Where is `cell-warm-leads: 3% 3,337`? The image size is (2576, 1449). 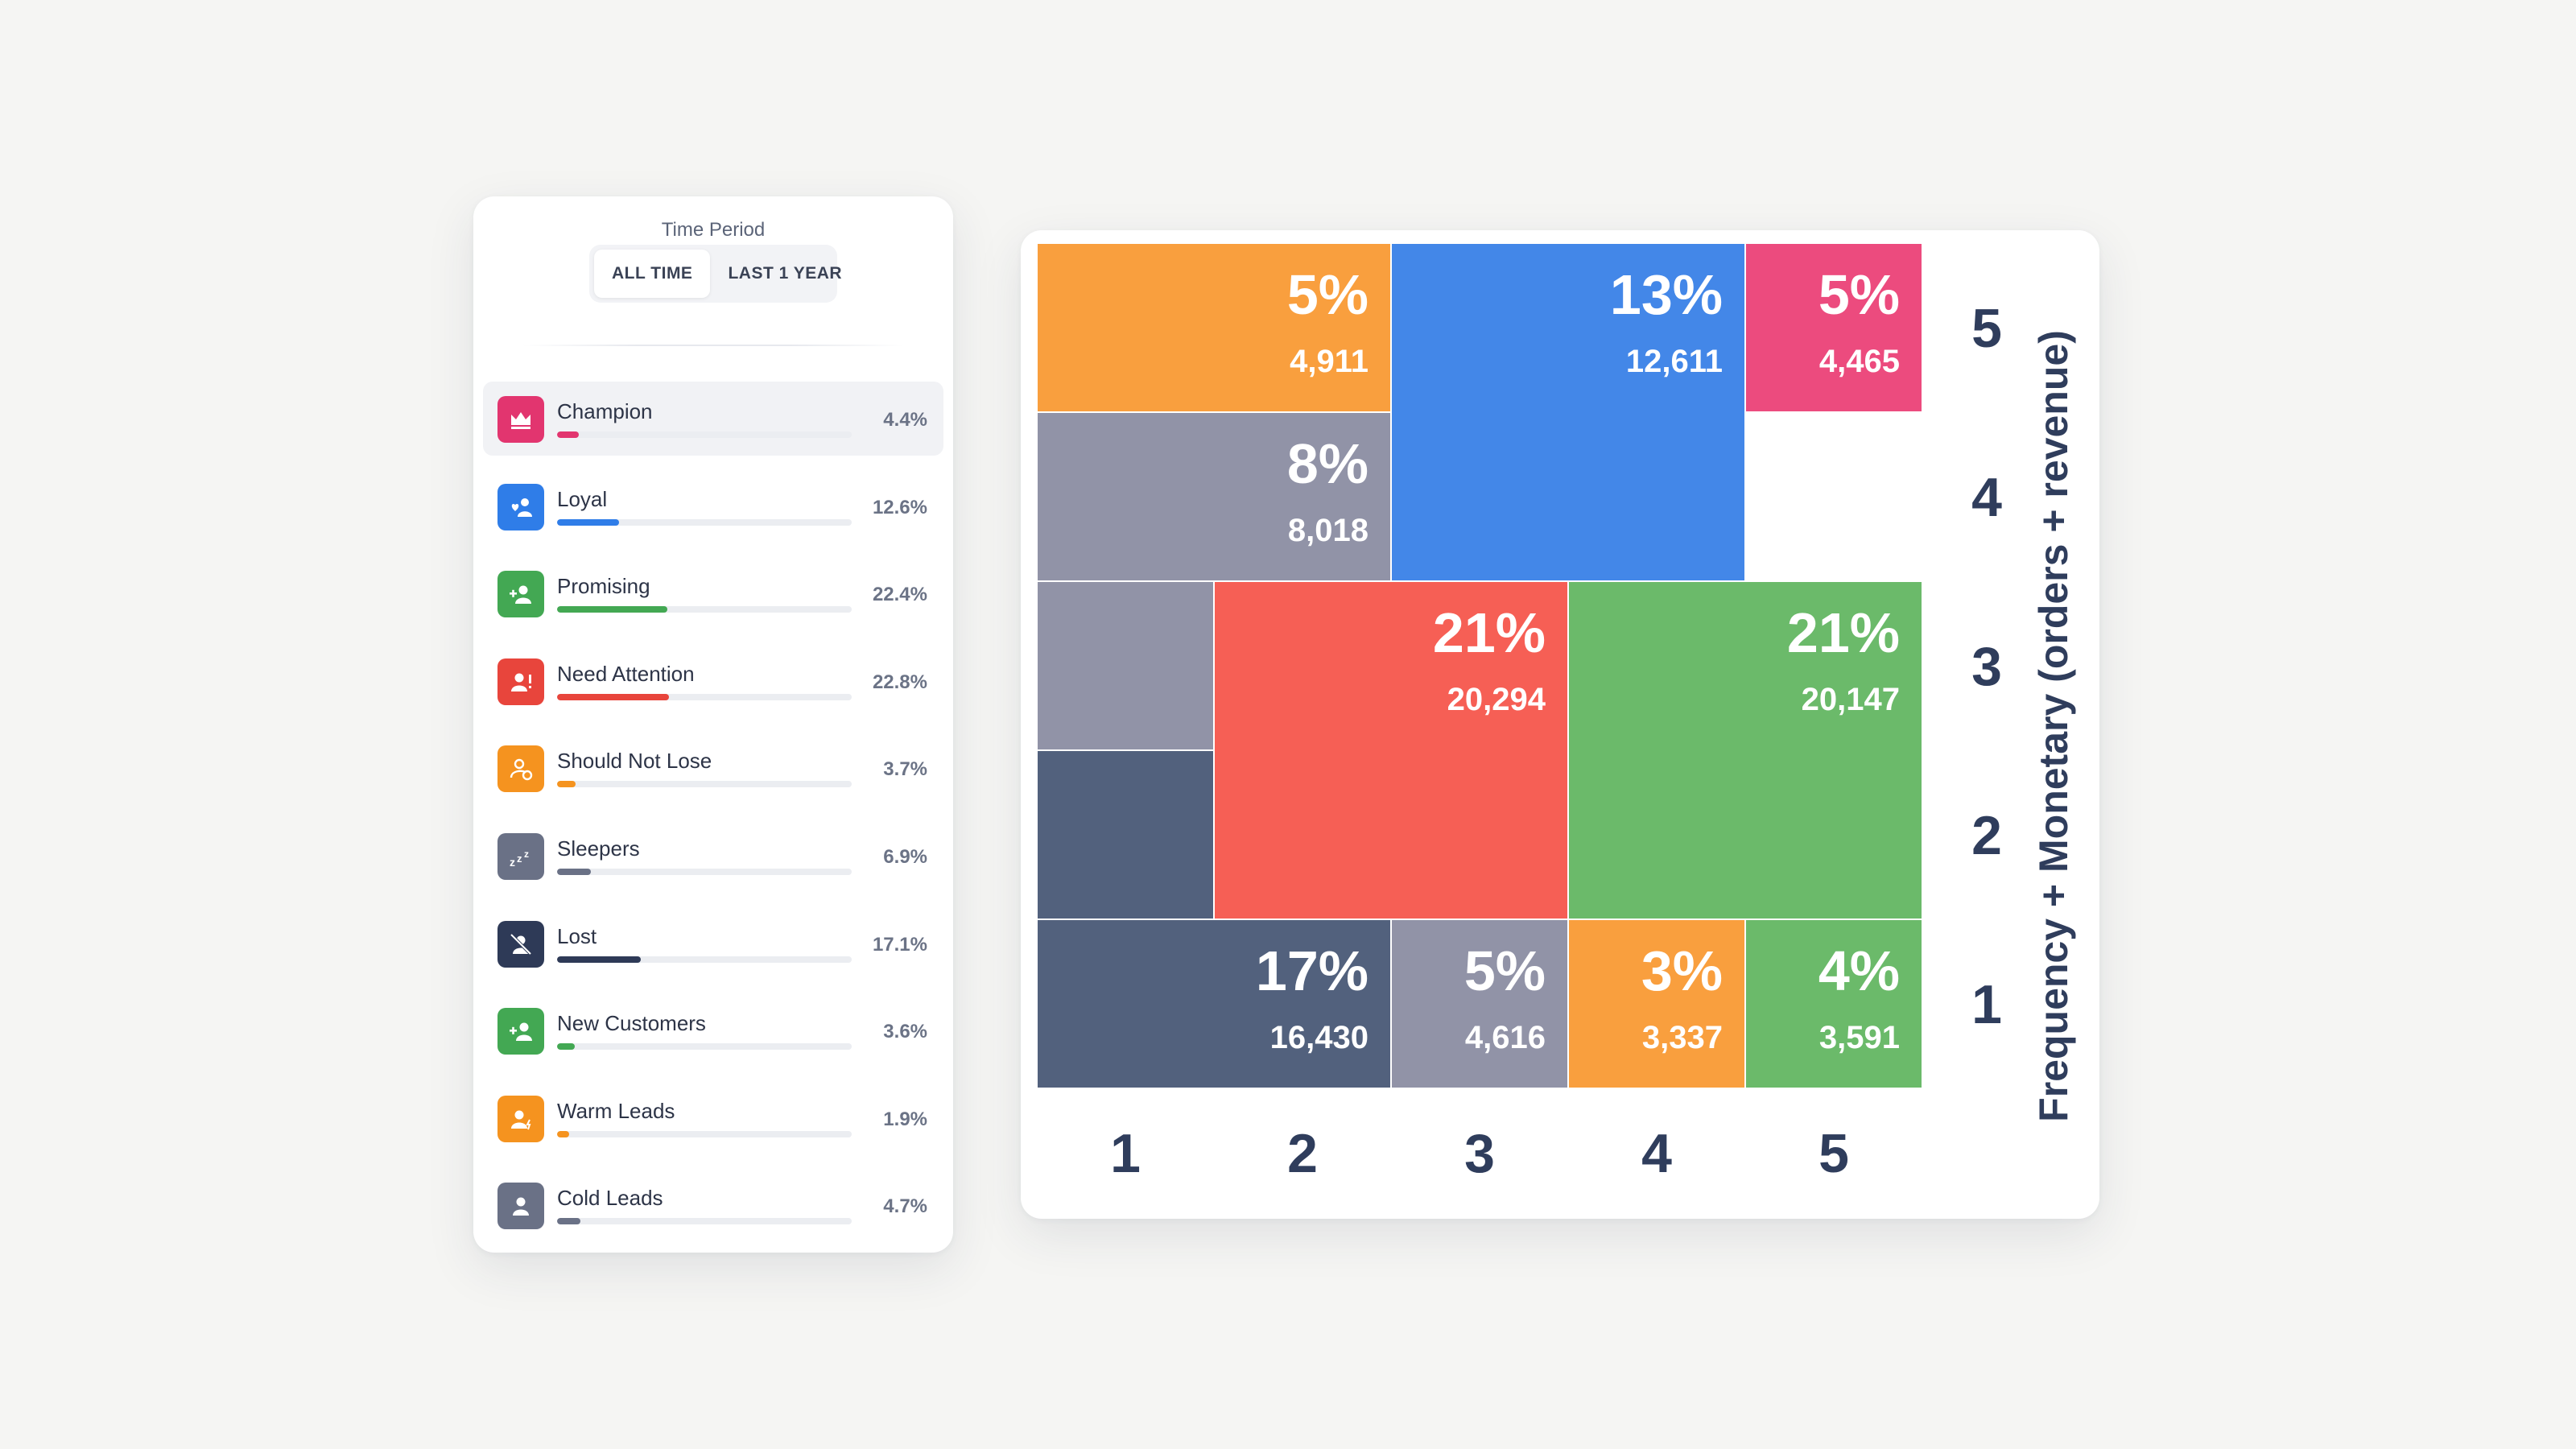 cell-warm-leads: 3% 3,337 is located at coordinates (1656, 1004).